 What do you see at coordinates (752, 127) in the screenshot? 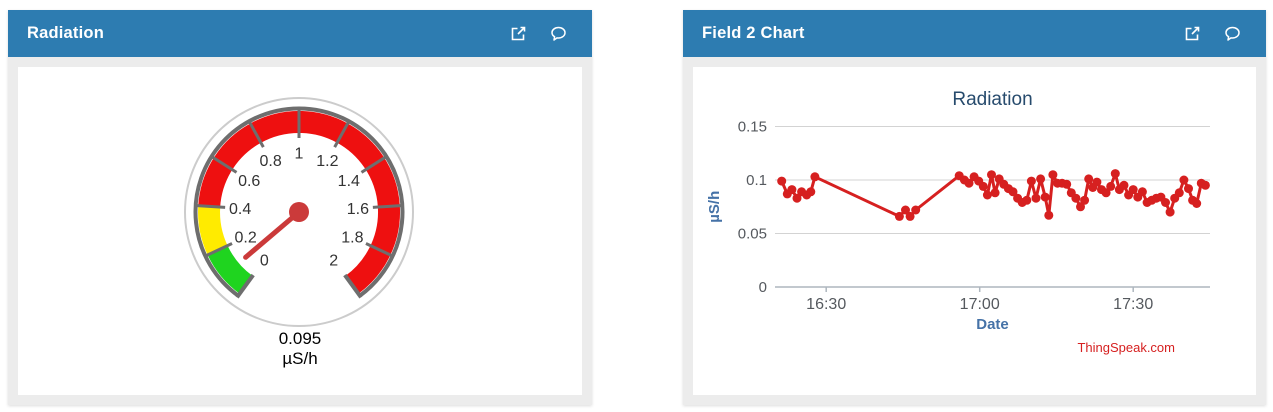
I see `svg-text: 0.15` at bounding box center [752, 127].